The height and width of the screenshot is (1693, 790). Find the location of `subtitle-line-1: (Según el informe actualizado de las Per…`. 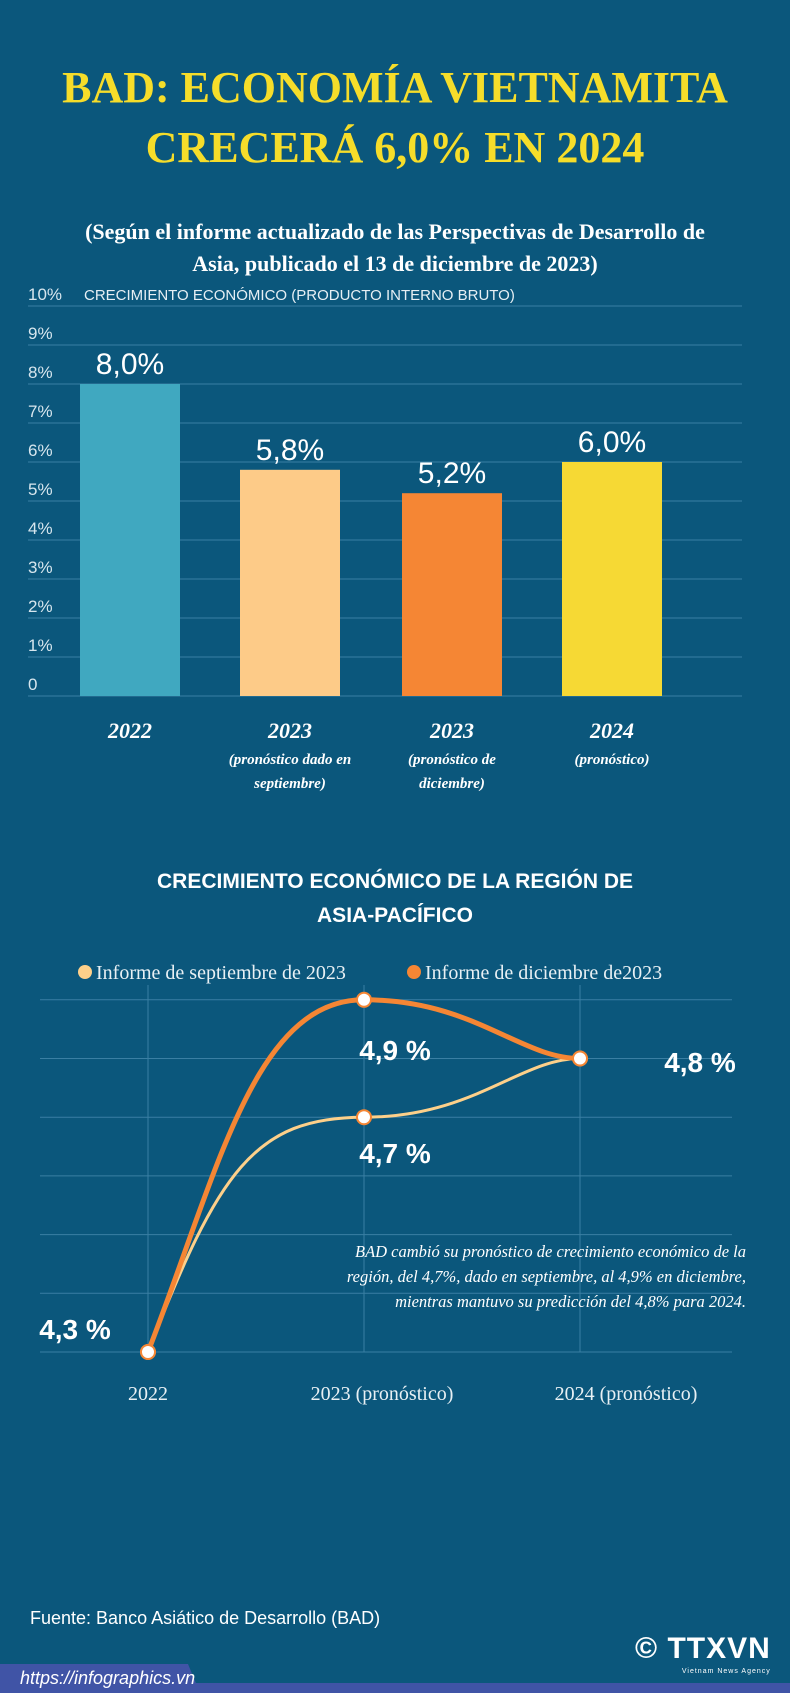

subtitle-line-1: (Según el informe actualizado de las Per… is located at coordinates (395, 231).